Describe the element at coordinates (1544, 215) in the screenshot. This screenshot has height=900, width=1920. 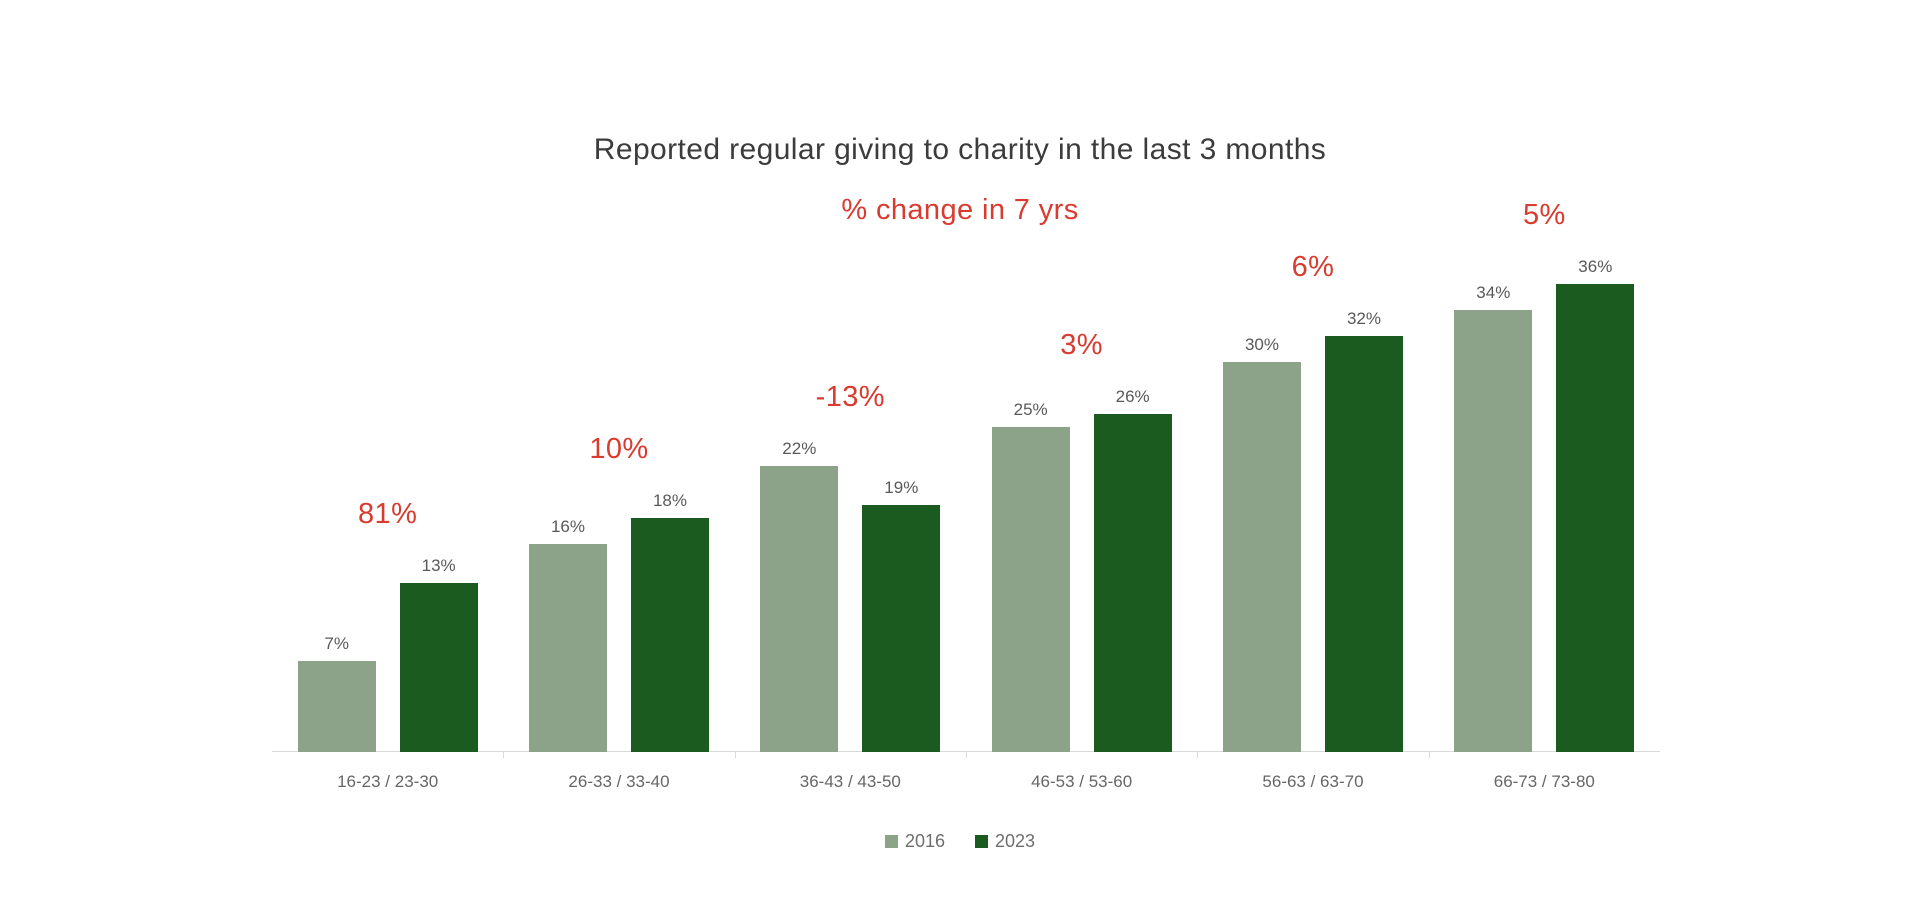
I see `change-label: 5%` at that location.